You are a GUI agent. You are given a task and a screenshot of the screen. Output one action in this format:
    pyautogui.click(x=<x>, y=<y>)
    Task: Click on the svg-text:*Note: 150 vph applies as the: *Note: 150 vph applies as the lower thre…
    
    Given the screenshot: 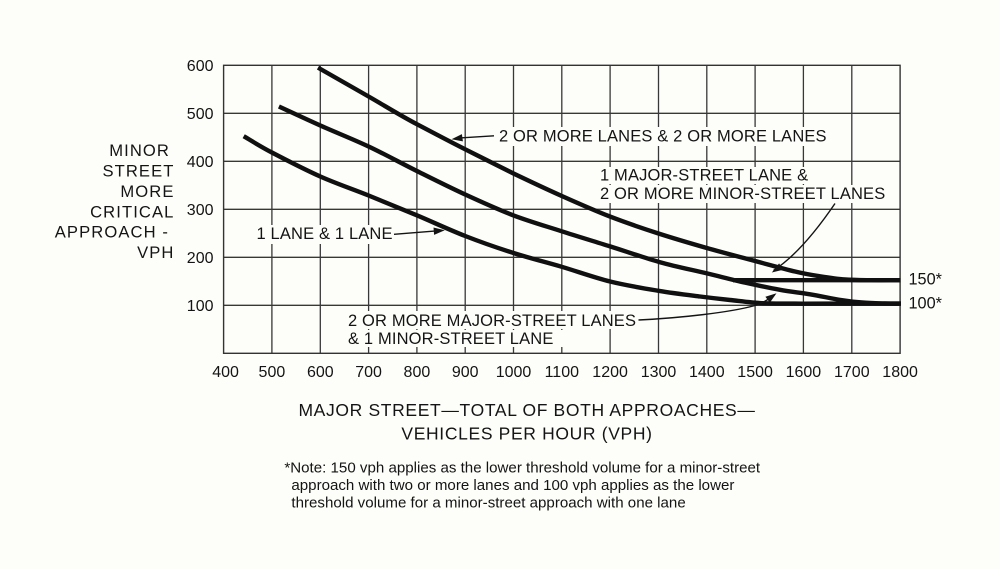 What is the action you would take?
    pyautogui.click(x=522, y=467)
    